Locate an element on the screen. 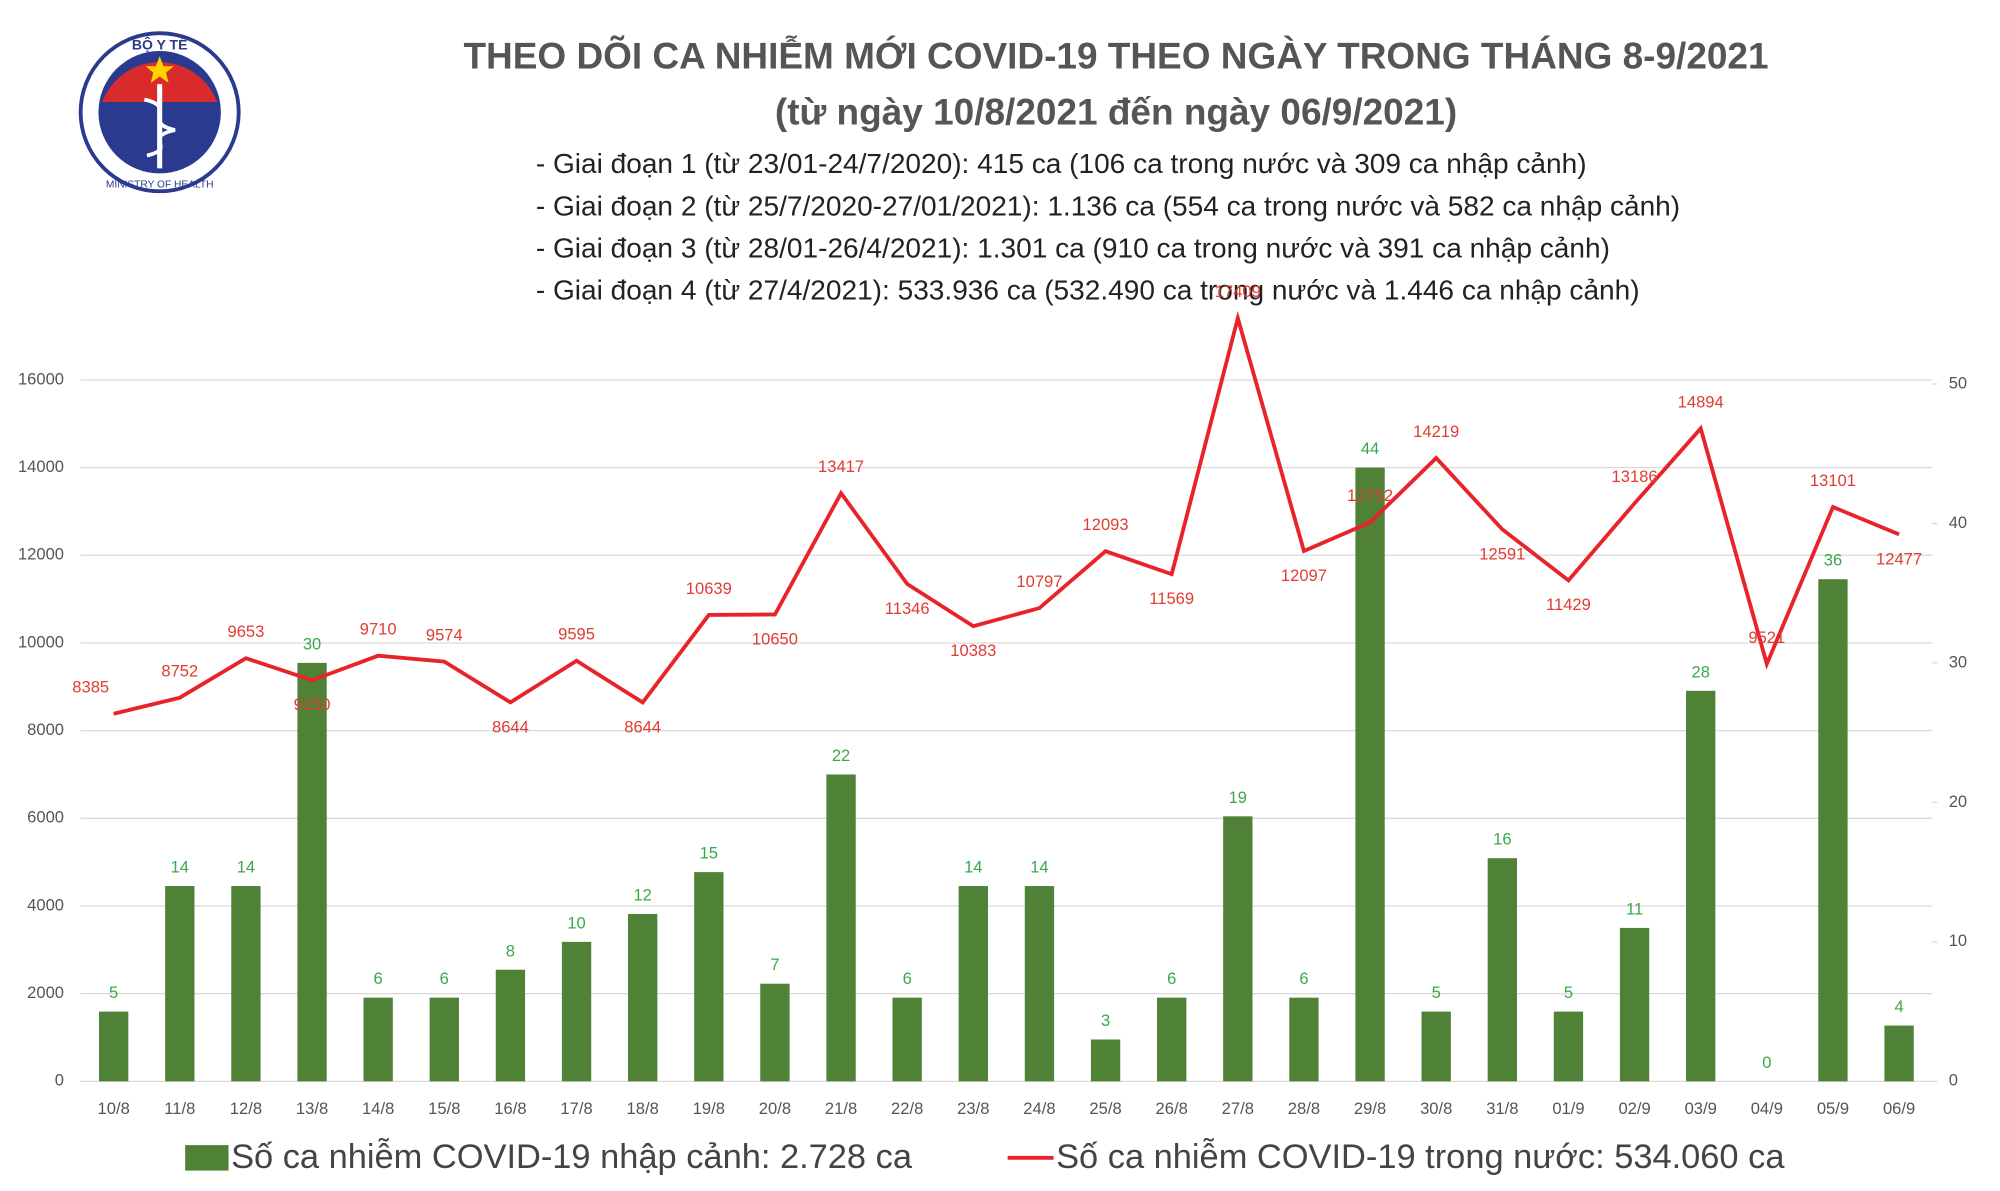 The width and height of the screenshot is (2000, 1191). line-label: 9595 is located at coordinates (576, 634).